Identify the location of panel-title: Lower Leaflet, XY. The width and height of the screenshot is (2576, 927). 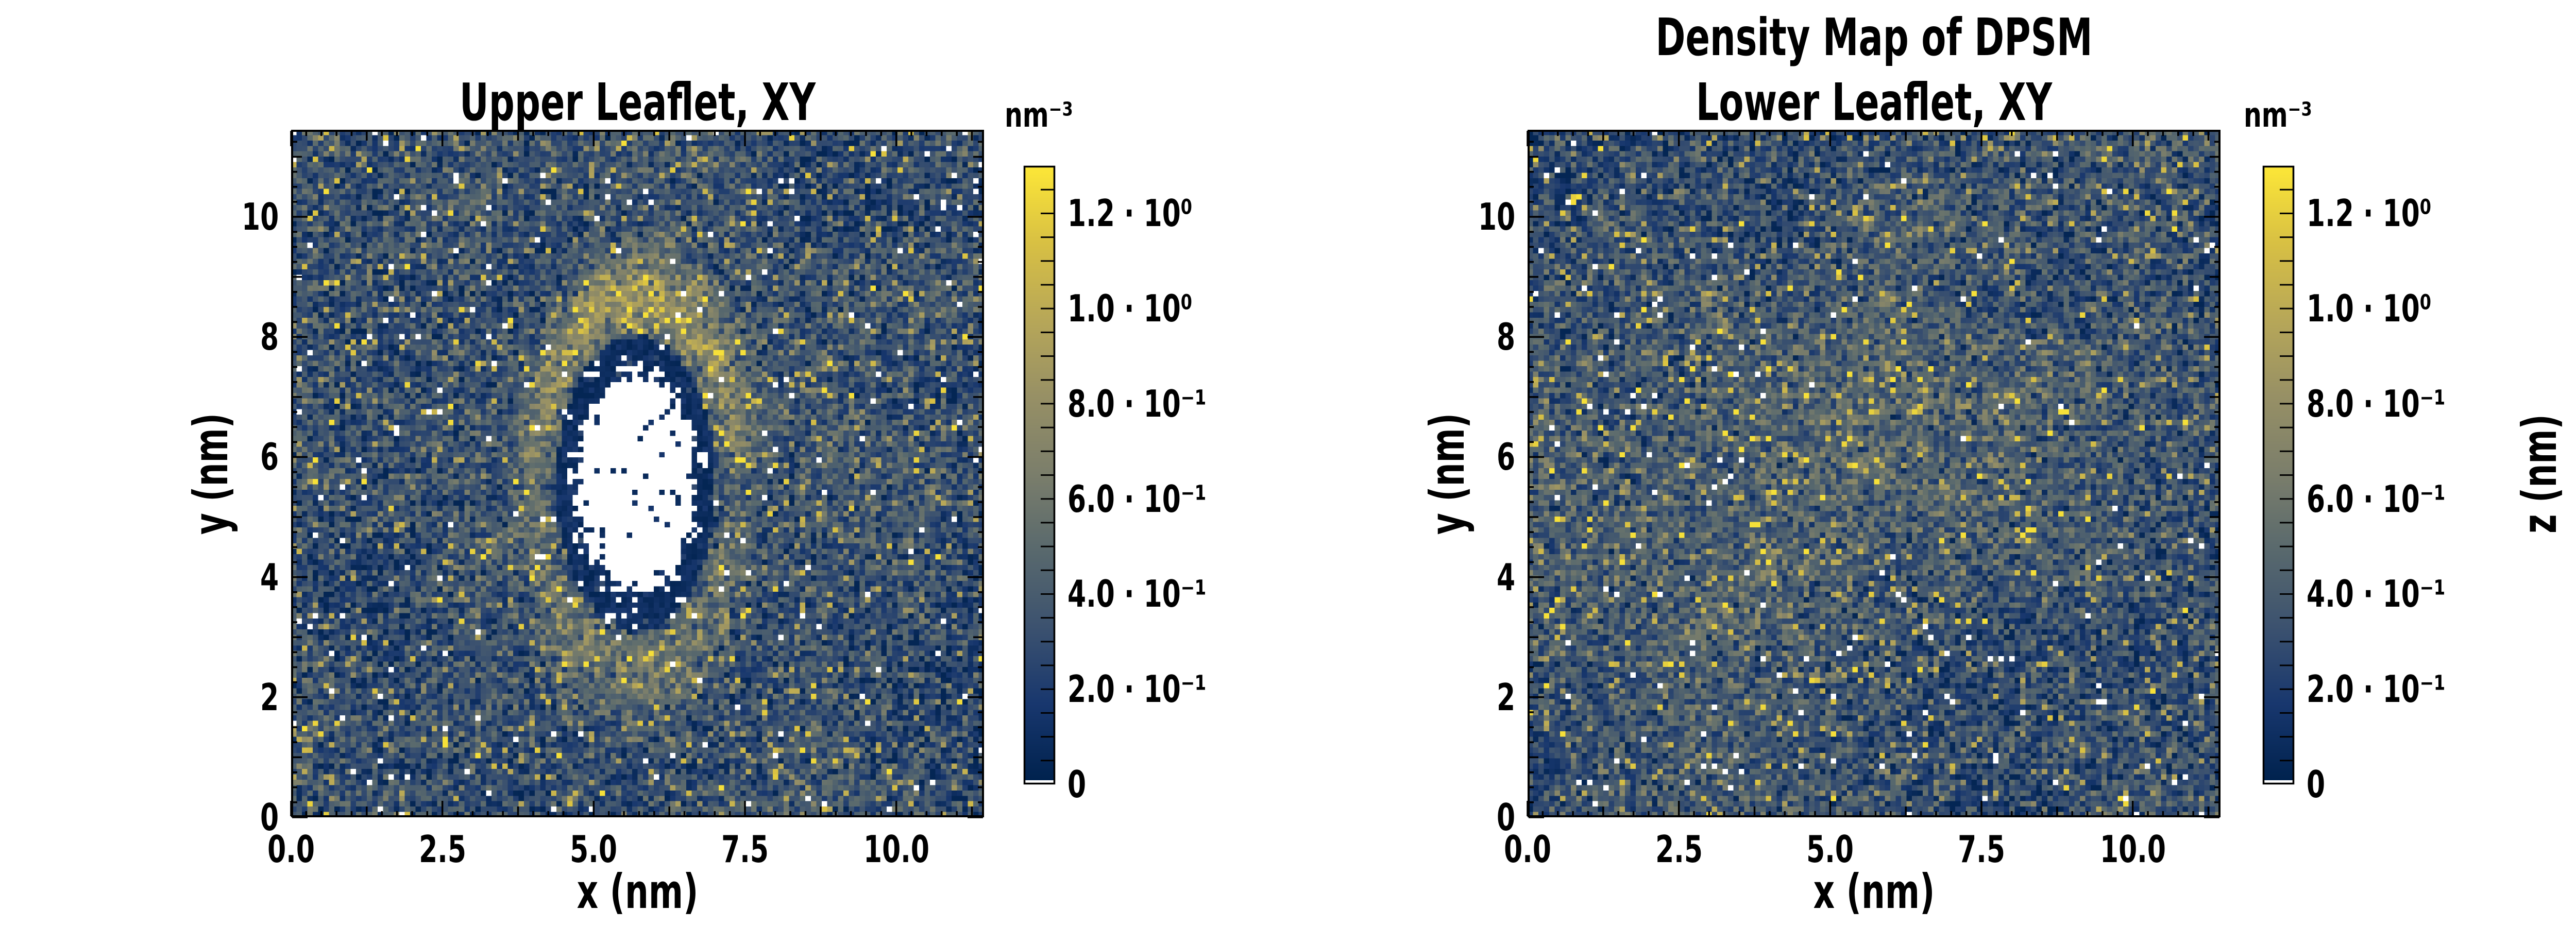
(1874, 102).